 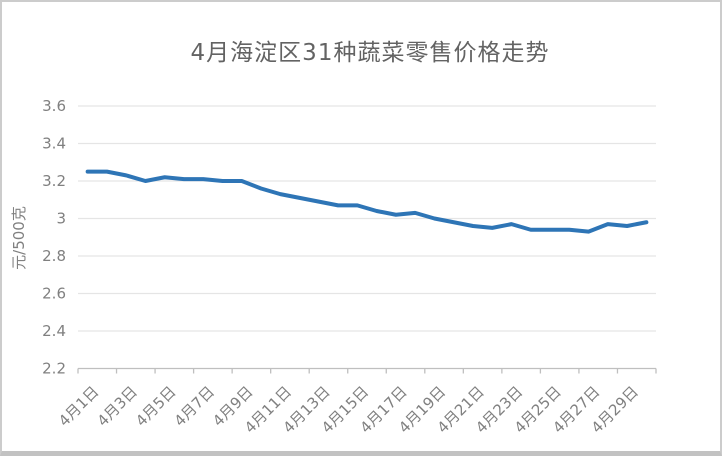 I want to click on y-tick-label: 2.6, so click(x=54, y=294).